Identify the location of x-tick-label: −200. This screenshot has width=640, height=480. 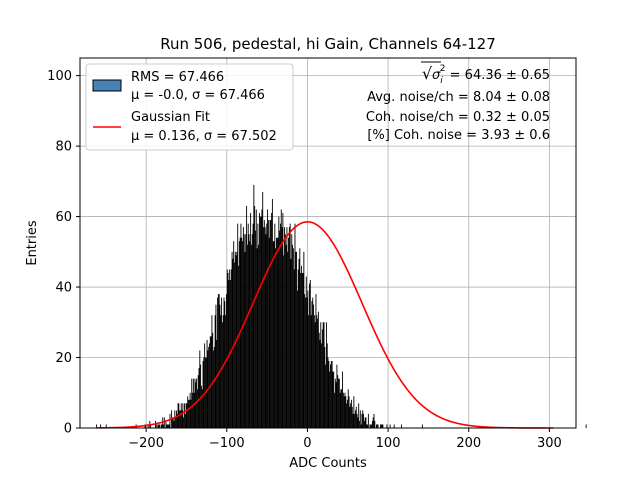
(146, 443).